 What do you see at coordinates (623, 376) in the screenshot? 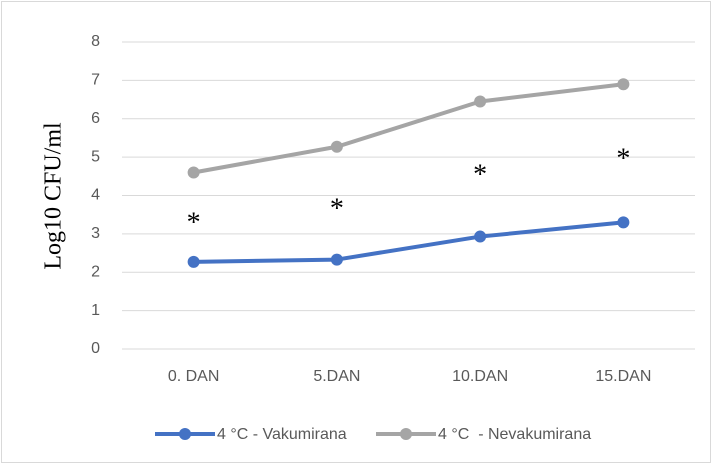
I see `x-tick-label: 15.DAN` at bounding box center [623, 376].